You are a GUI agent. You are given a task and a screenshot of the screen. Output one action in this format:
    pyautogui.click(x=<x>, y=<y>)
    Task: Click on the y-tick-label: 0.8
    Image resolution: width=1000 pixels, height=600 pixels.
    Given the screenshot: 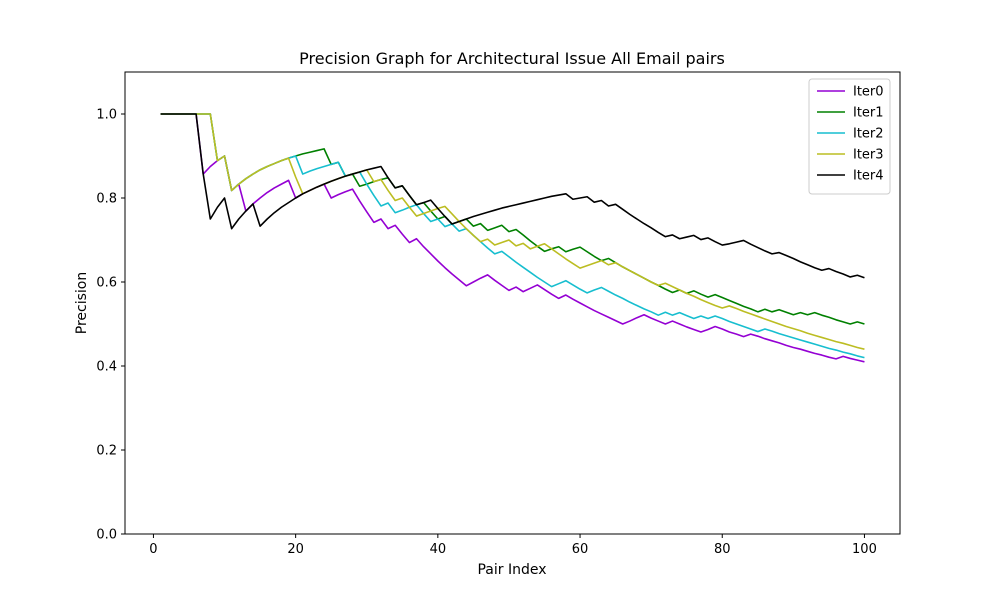 What is the action you would take?
    pyautogui.click(x=106, y=199)
    